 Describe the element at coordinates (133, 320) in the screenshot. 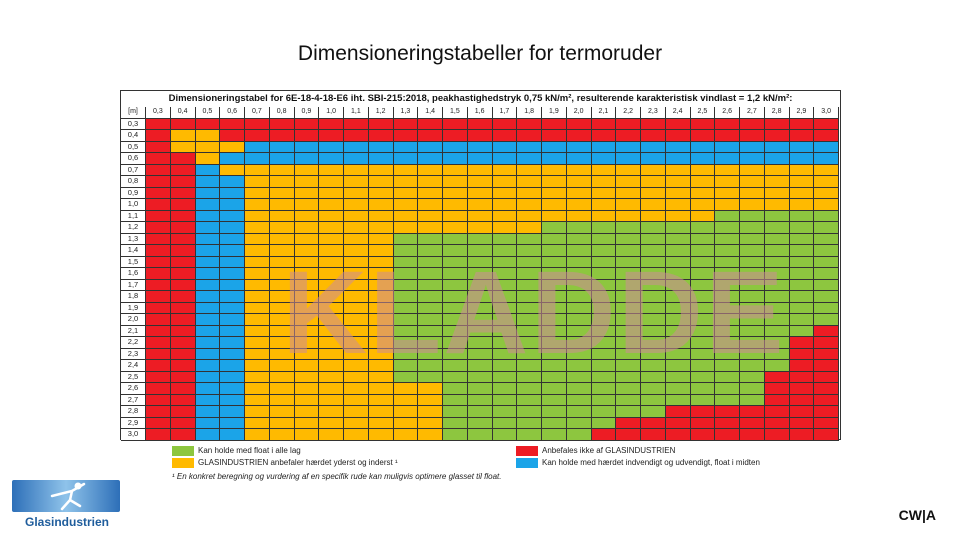

I see `row-header: 2,0` at that location.